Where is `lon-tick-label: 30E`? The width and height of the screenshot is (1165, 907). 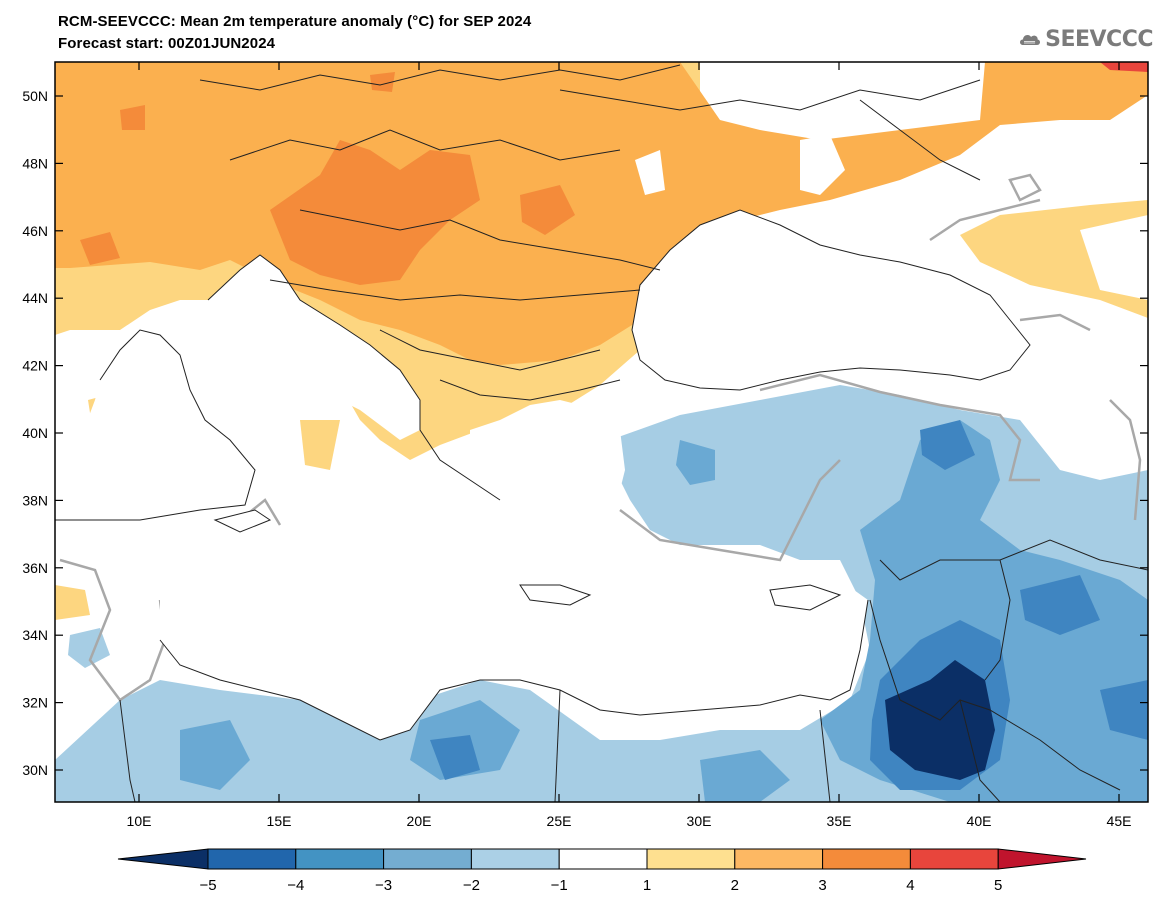 lon-tick-label: 30E is located at coordinates (699, 821).